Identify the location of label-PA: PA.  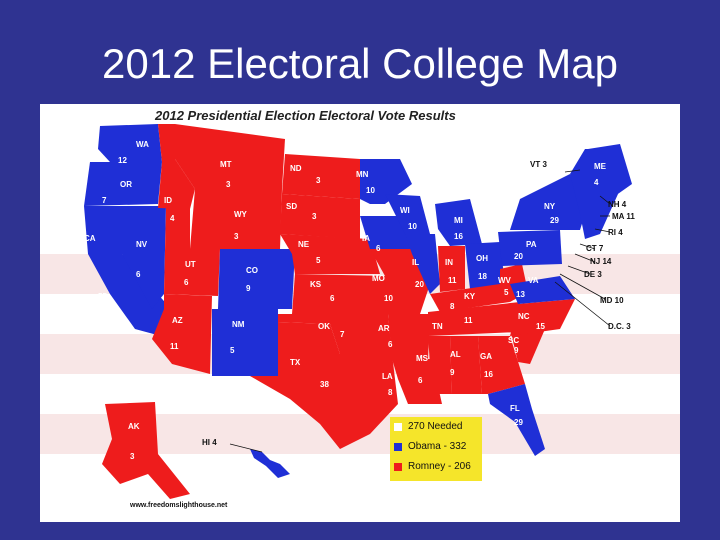
(531, 244).